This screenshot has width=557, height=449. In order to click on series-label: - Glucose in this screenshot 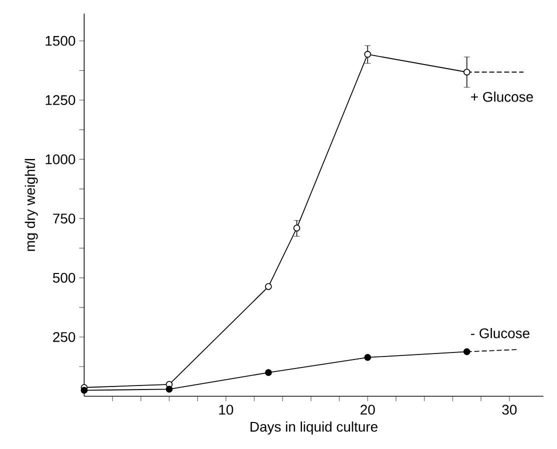, I will do `click(500, 333)`.